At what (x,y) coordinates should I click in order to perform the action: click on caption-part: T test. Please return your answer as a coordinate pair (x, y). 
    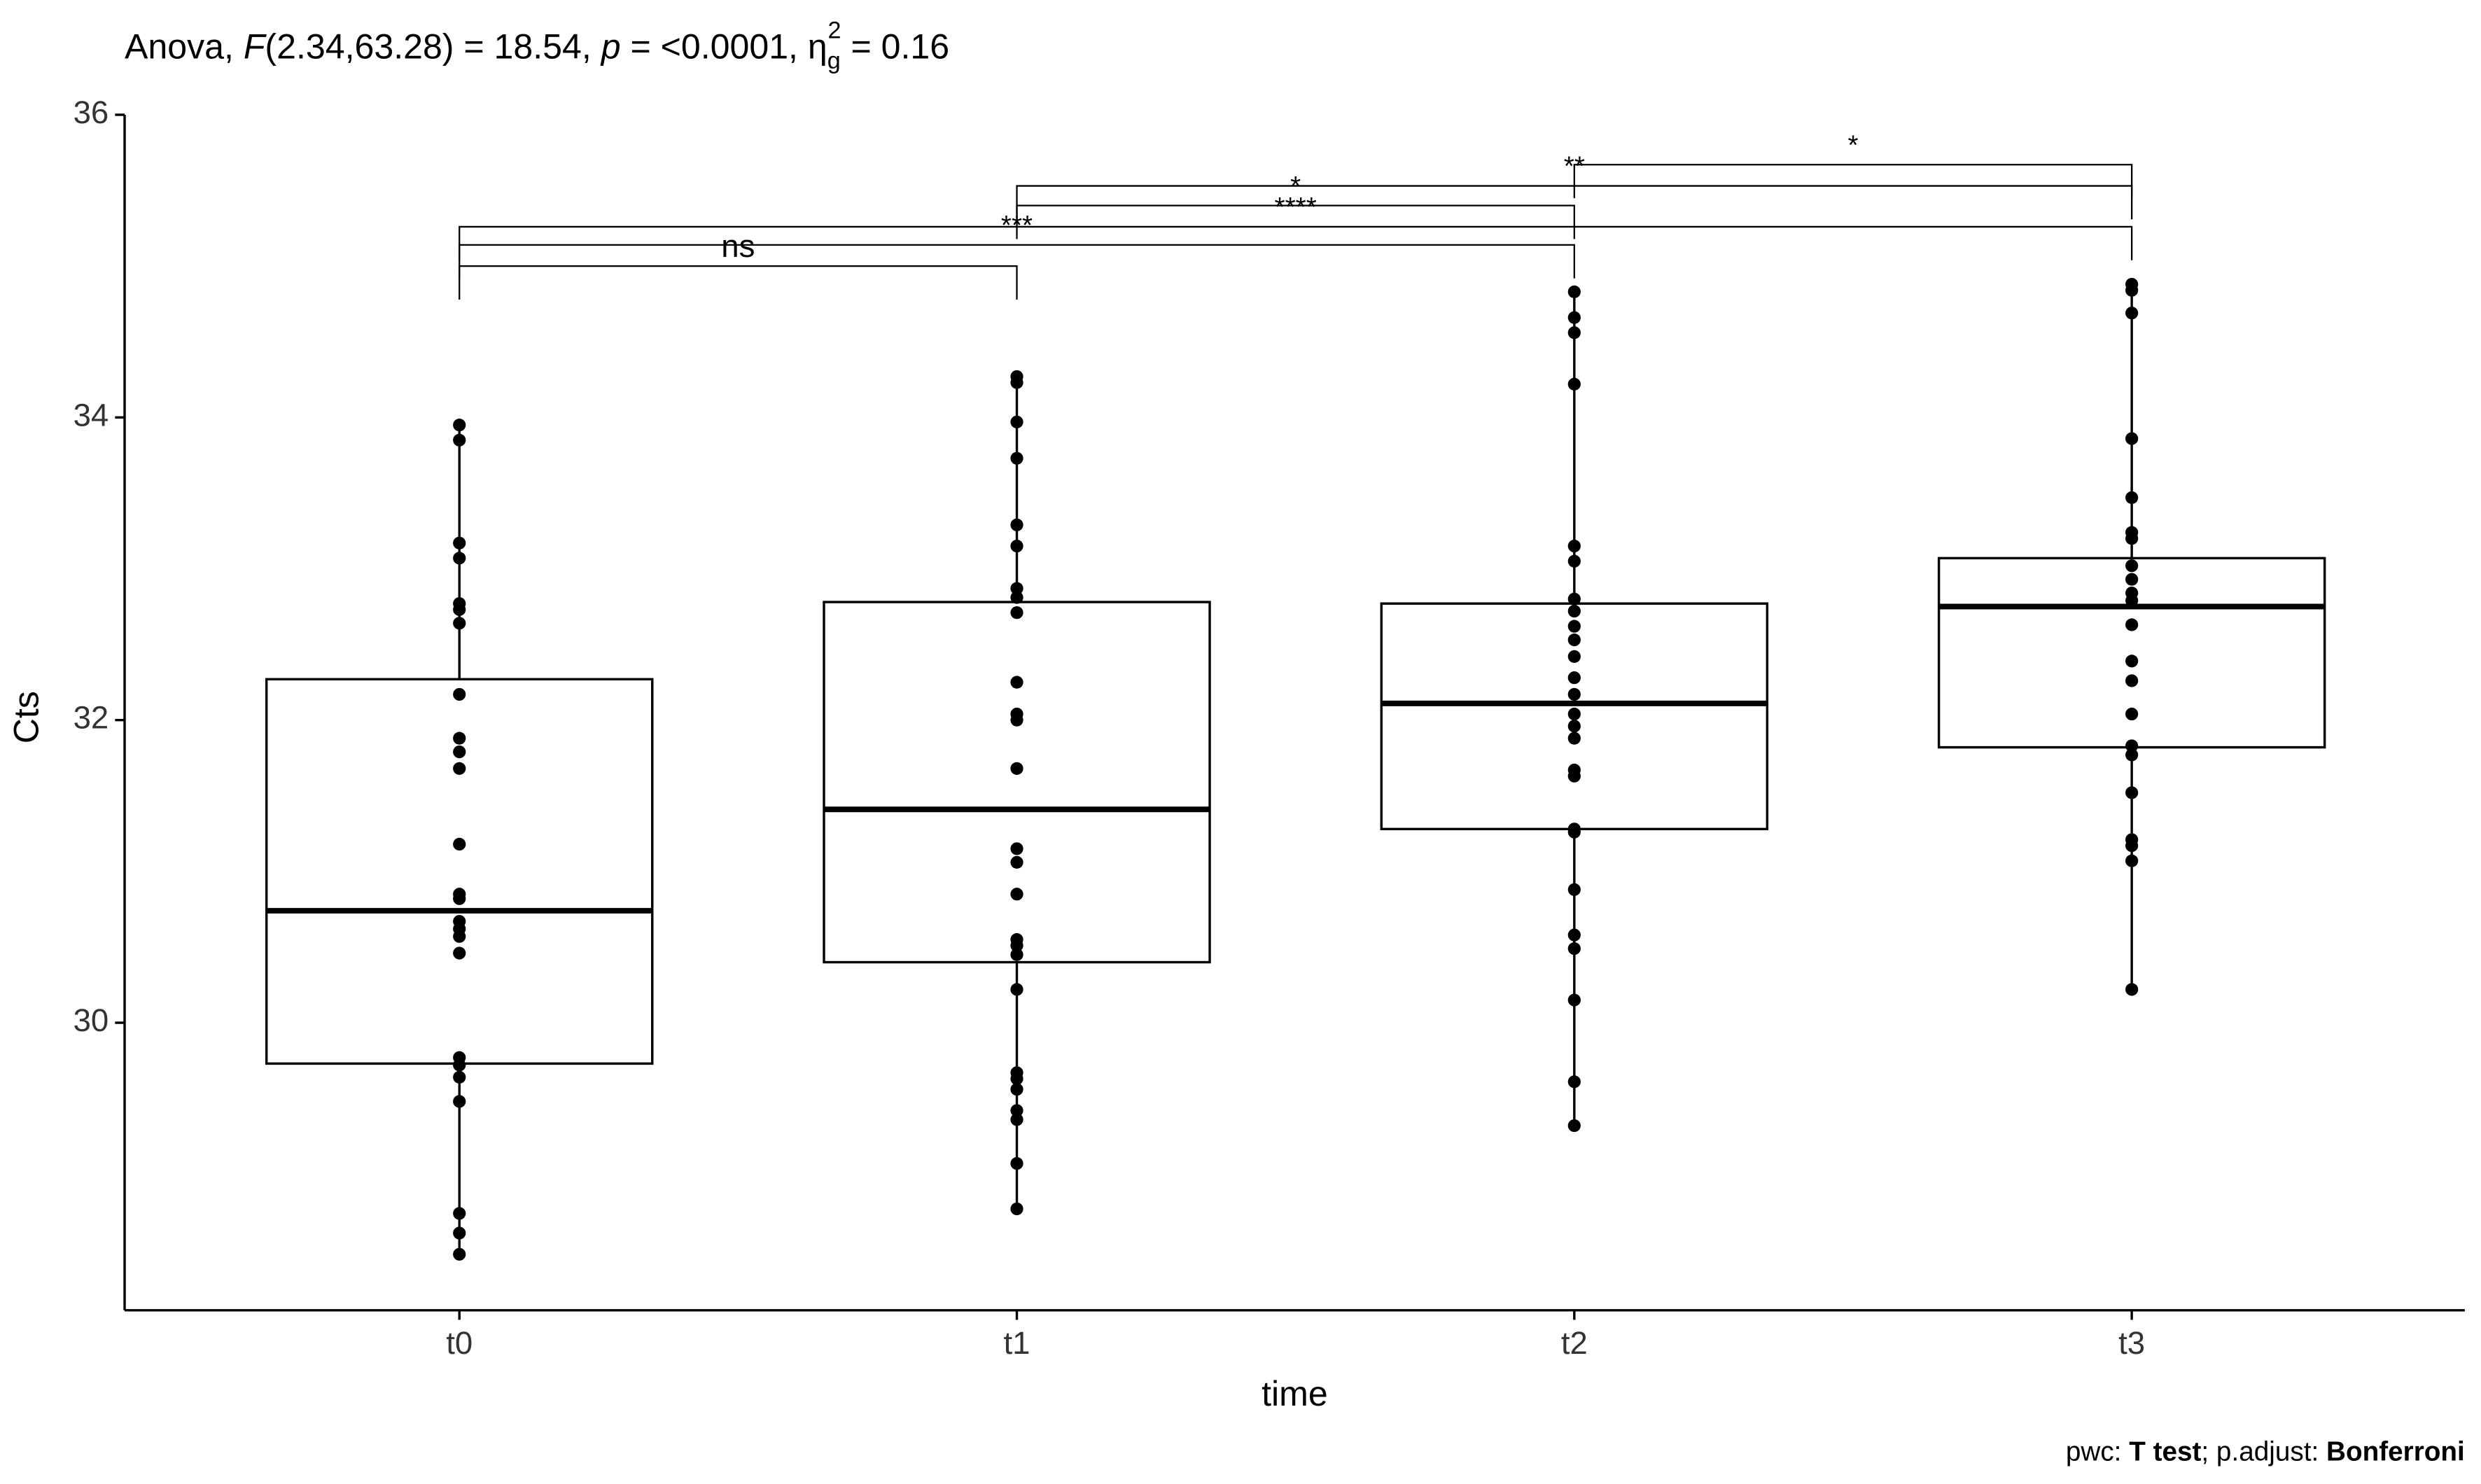
    Looking at the image, I should click on (2165, 1452).